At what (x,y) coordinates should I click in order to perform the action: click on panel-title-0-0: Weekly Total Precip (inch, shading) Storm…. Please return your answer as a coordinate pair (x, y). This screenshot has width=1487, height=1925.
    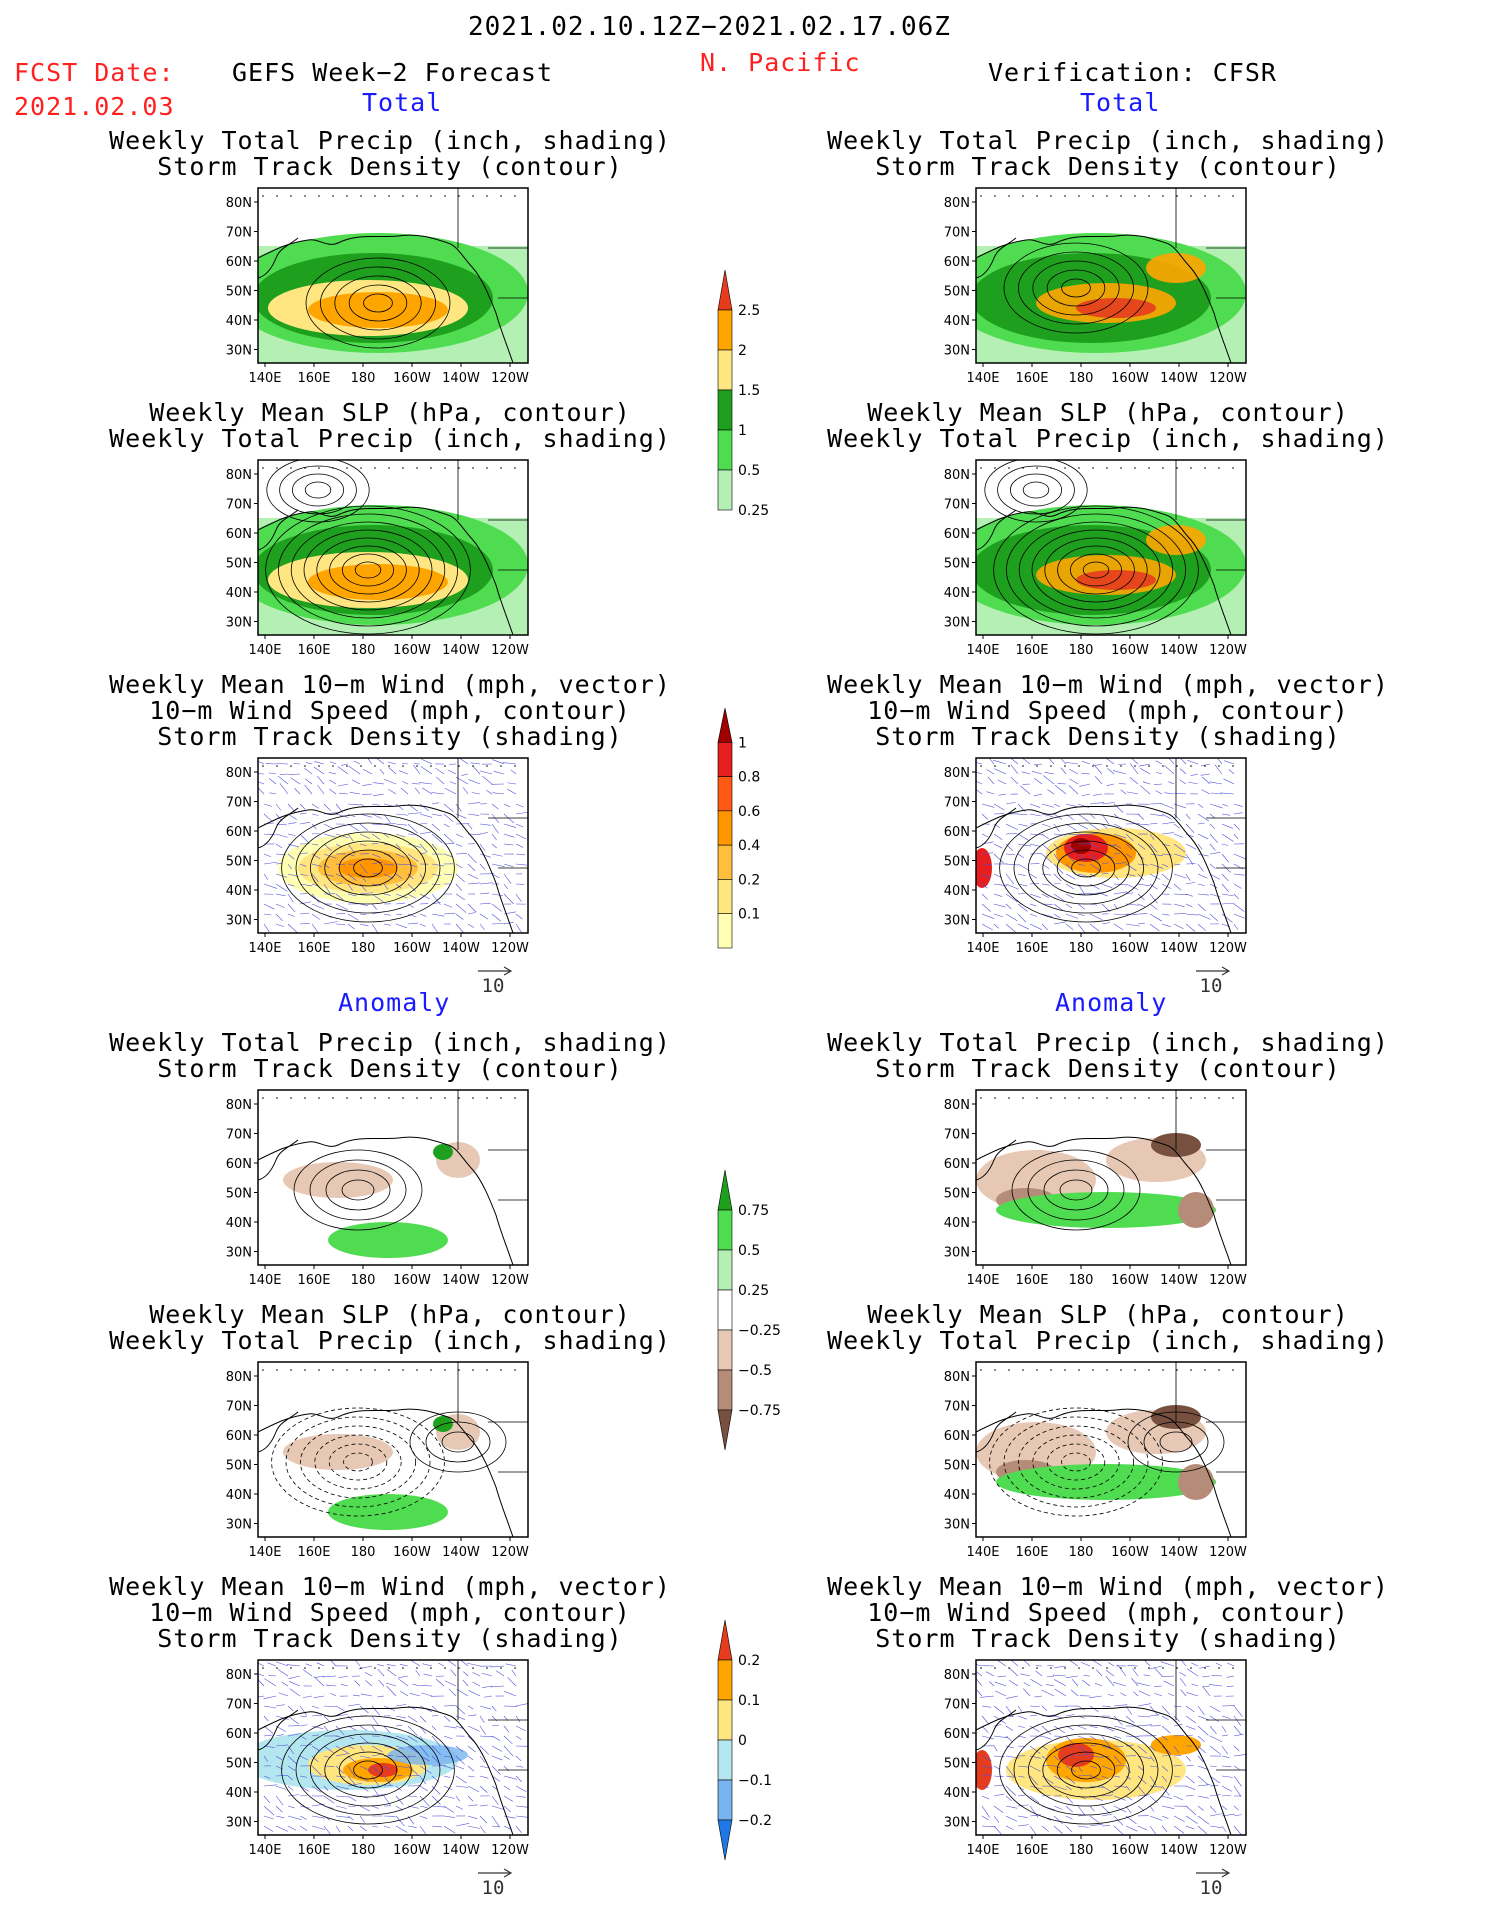
    Looking at the image, I should click on (390, 154).